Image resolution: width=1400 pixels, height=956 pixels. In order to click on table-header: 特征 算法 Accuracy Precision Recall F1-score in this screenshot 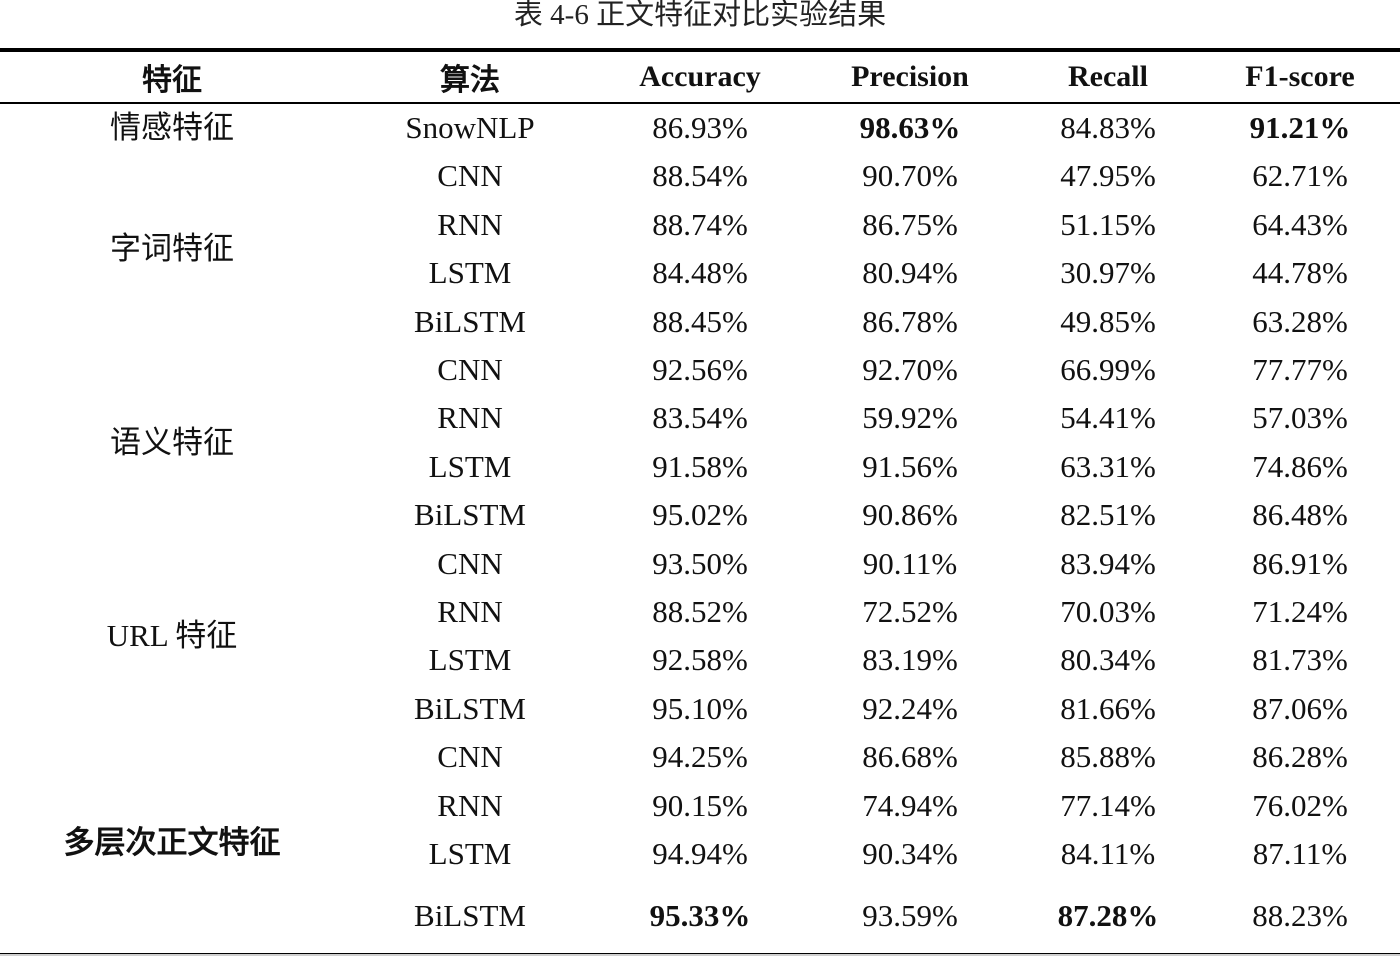, I will do `click(700, 76)`.